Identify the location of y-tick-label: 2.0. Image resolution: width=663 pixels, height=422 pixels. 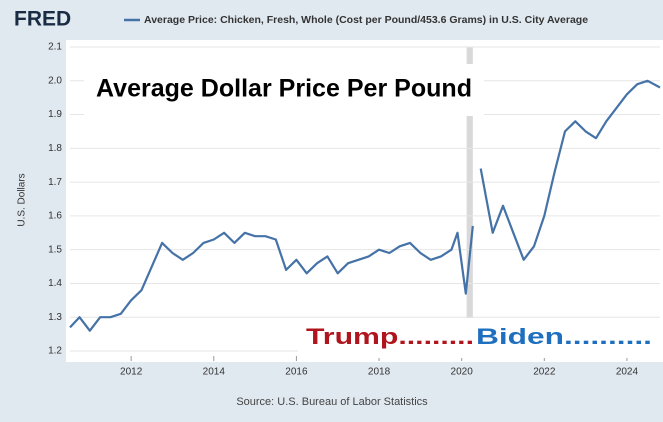
(55, 80).